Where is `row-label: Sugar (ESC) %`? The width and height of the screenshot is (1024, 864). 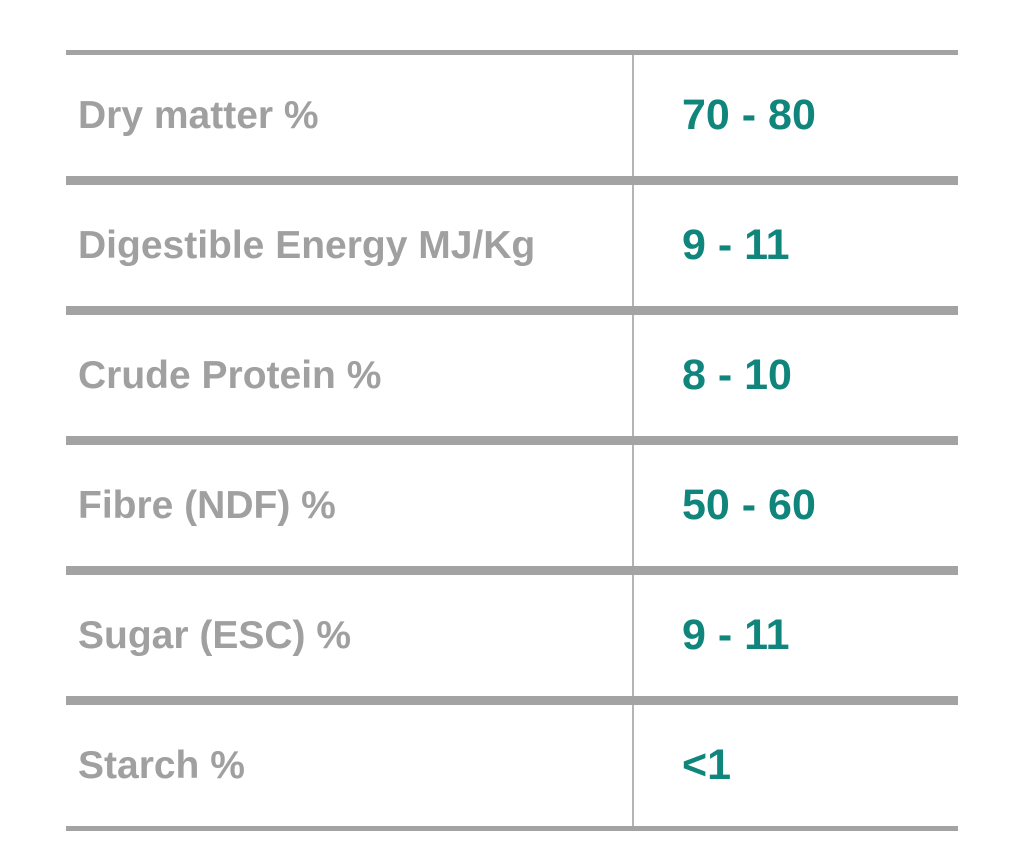
row-label: Sugar (ESC) % is located at coordinates (350, 635).